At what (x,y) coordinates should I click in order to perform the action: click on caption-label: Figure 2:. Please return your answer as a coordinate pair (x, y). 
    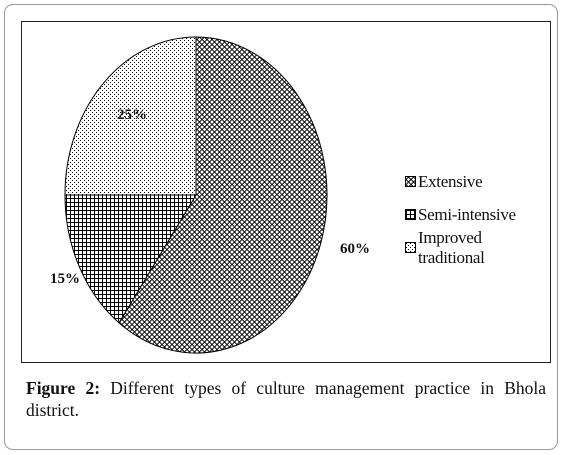
    Looking at the image, I should click on (63, 388).